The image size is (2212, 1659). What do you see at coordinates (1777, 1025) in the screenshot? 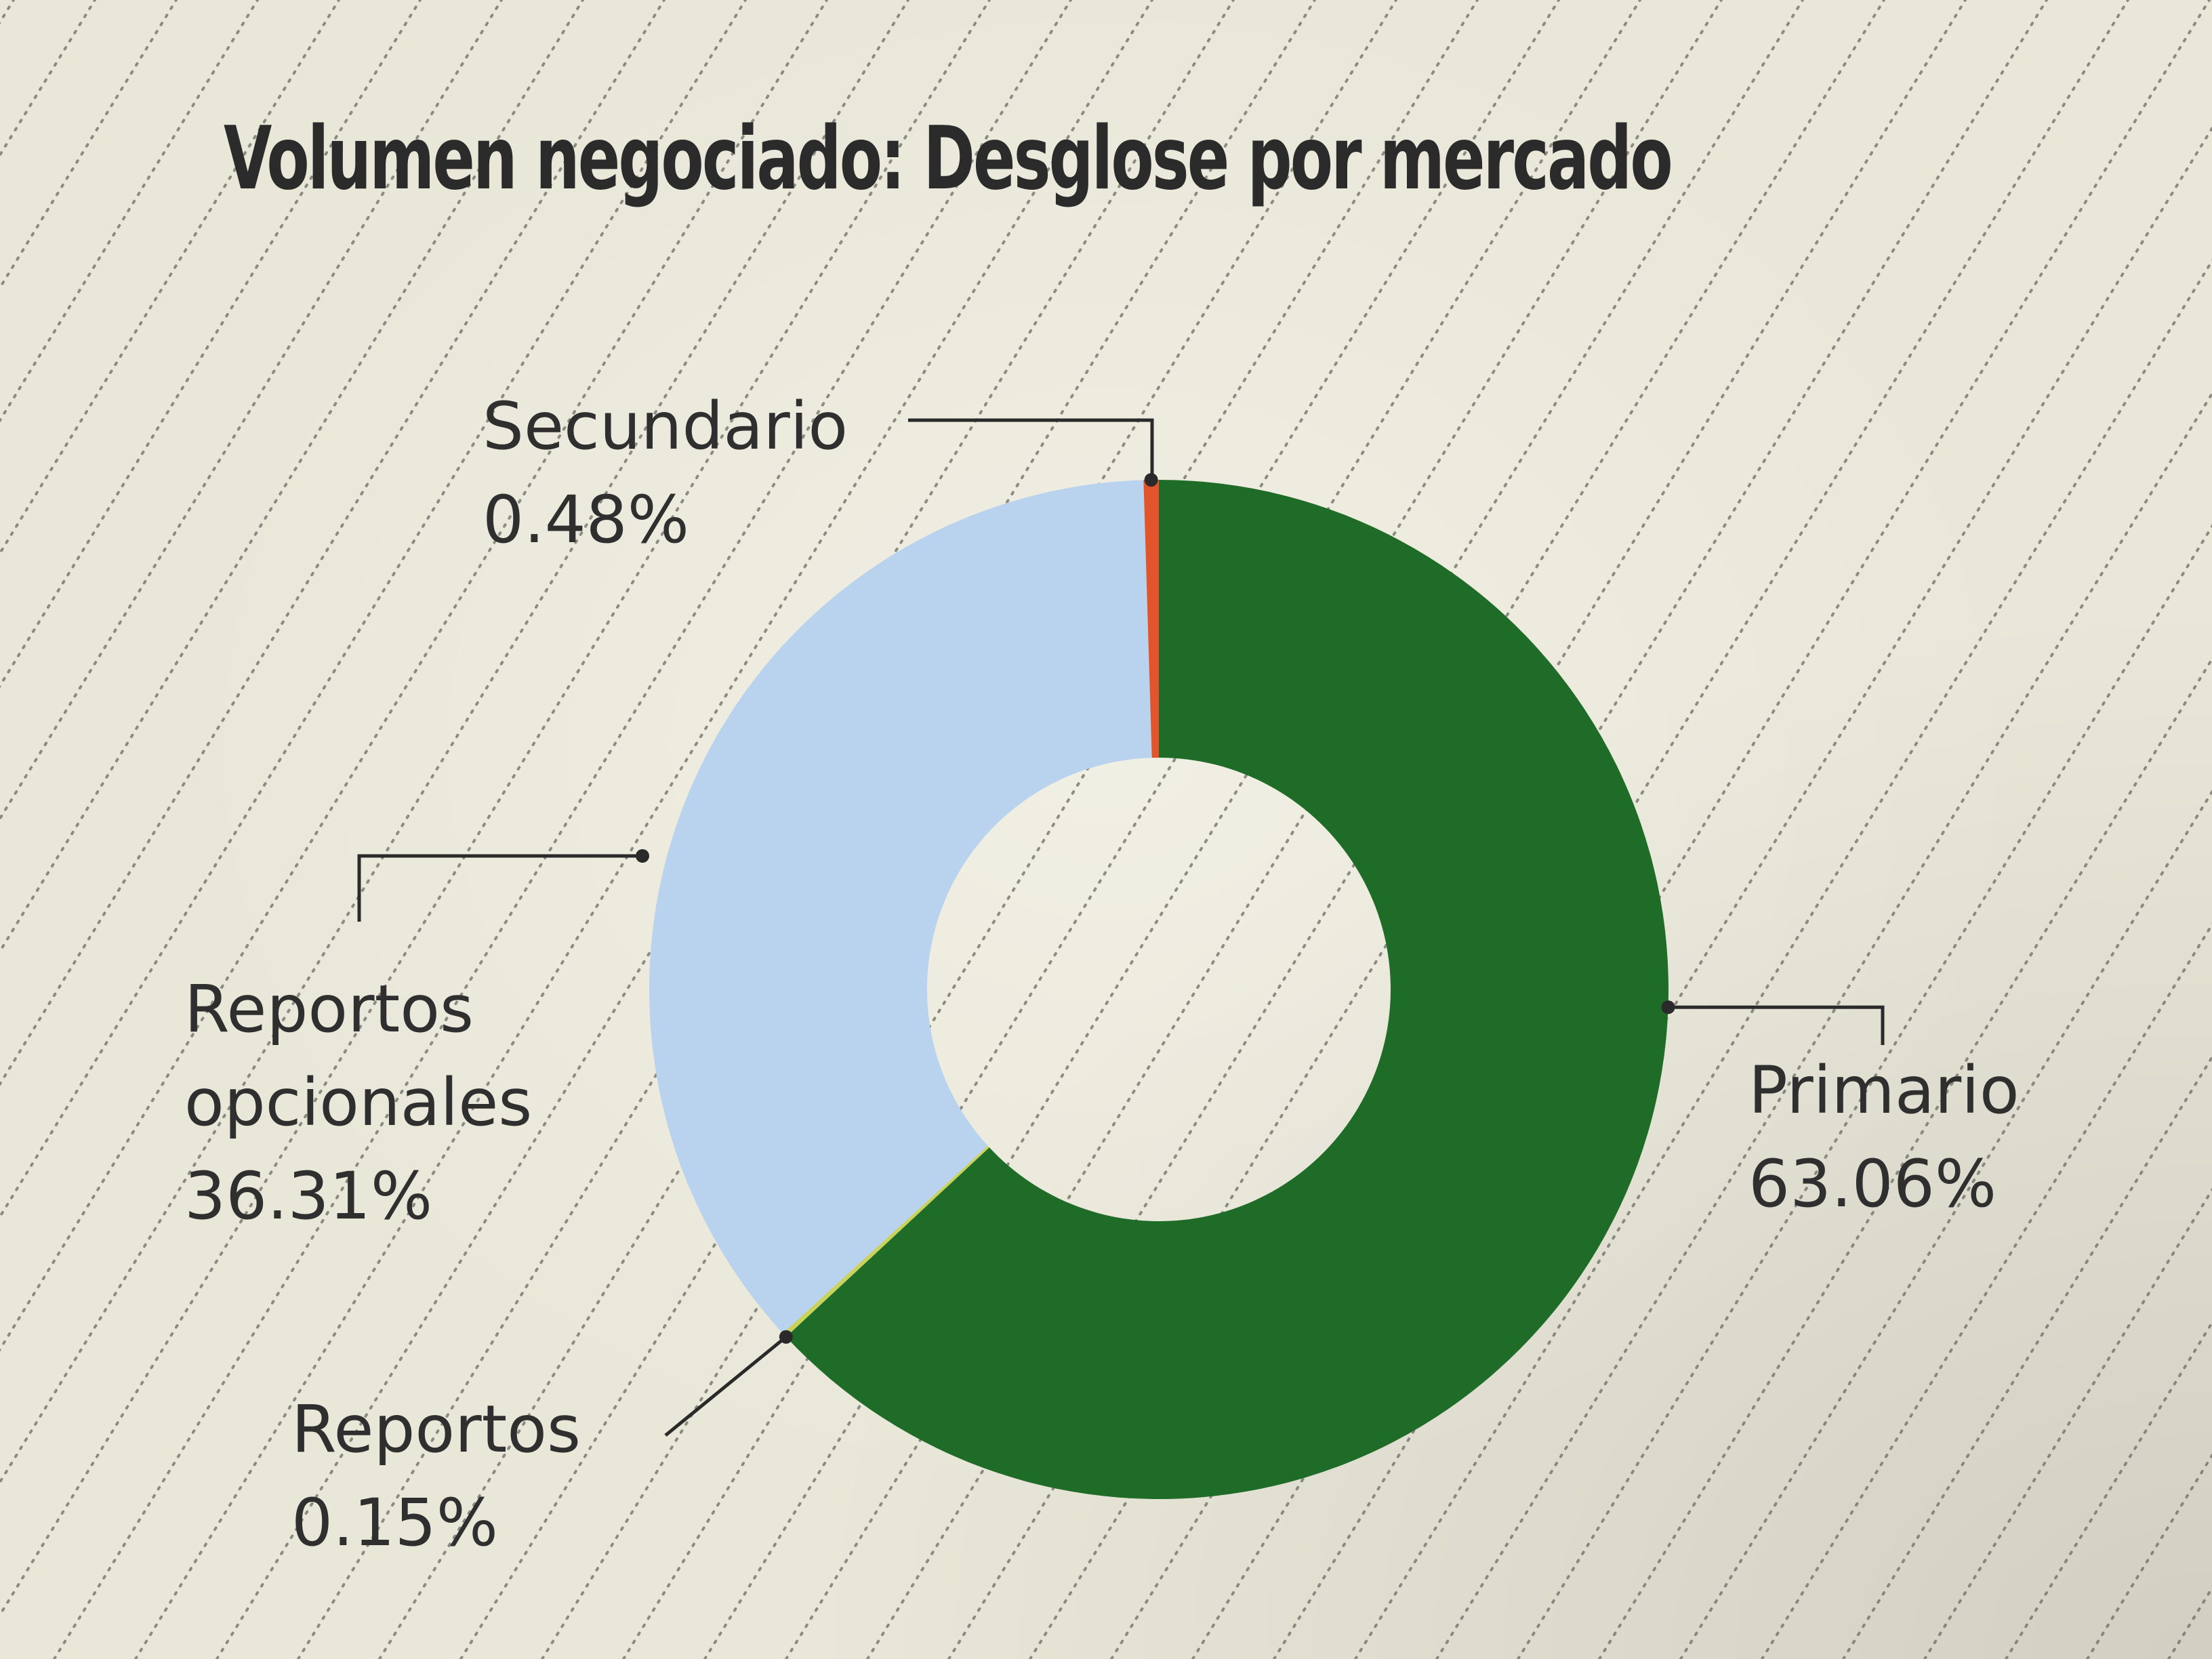
I see `leader-primario` at bounding box center [1777, 1025].